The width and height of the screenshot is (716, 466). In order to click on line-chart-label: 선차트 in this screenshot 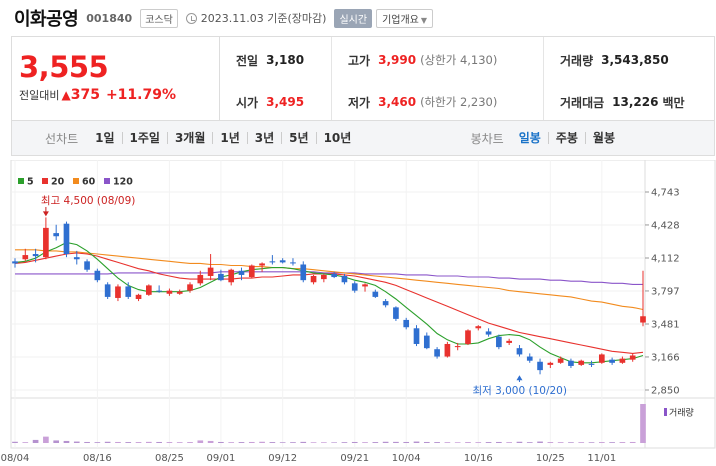, I will do `click(62, 138)`.